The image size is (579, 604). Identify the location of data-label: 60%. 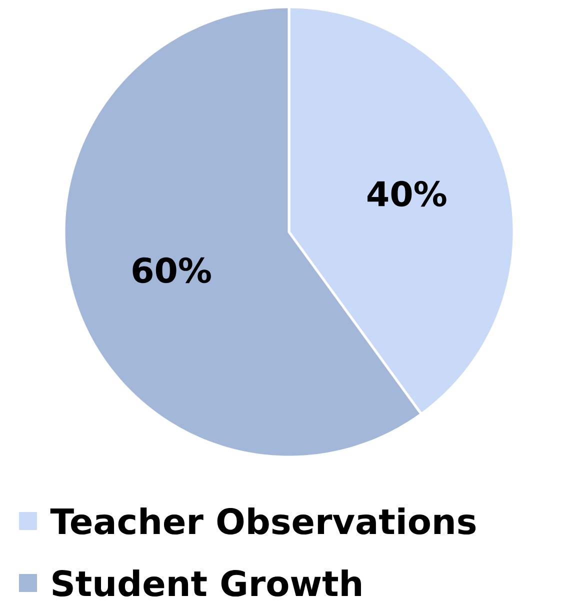
(171, 270).